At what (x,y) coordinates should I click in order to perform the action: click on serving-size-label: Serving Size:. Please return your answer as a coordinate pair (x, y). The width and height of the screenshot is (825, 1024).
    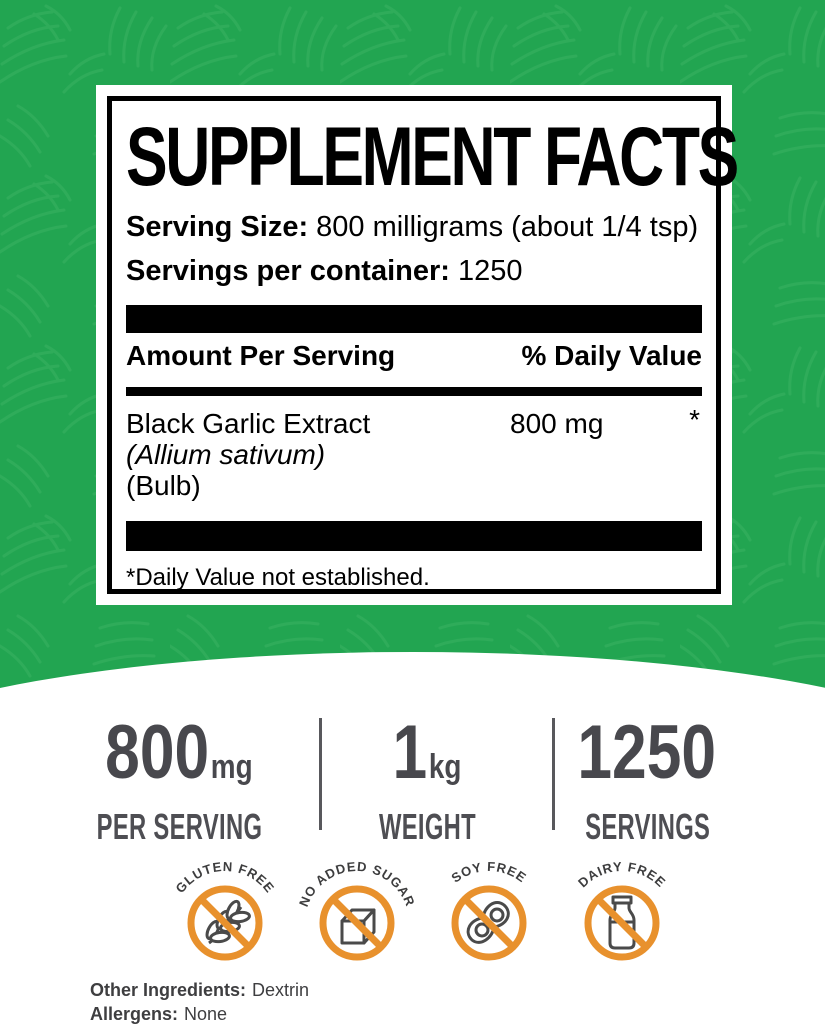
    Looking at the image, I should click on (217, 227).